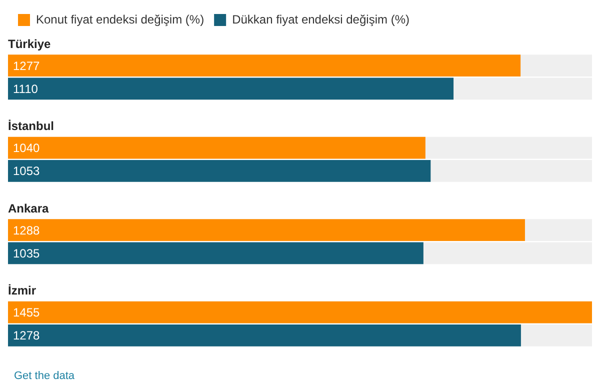  I want to click on data-label: 1455, so click(26, 313).